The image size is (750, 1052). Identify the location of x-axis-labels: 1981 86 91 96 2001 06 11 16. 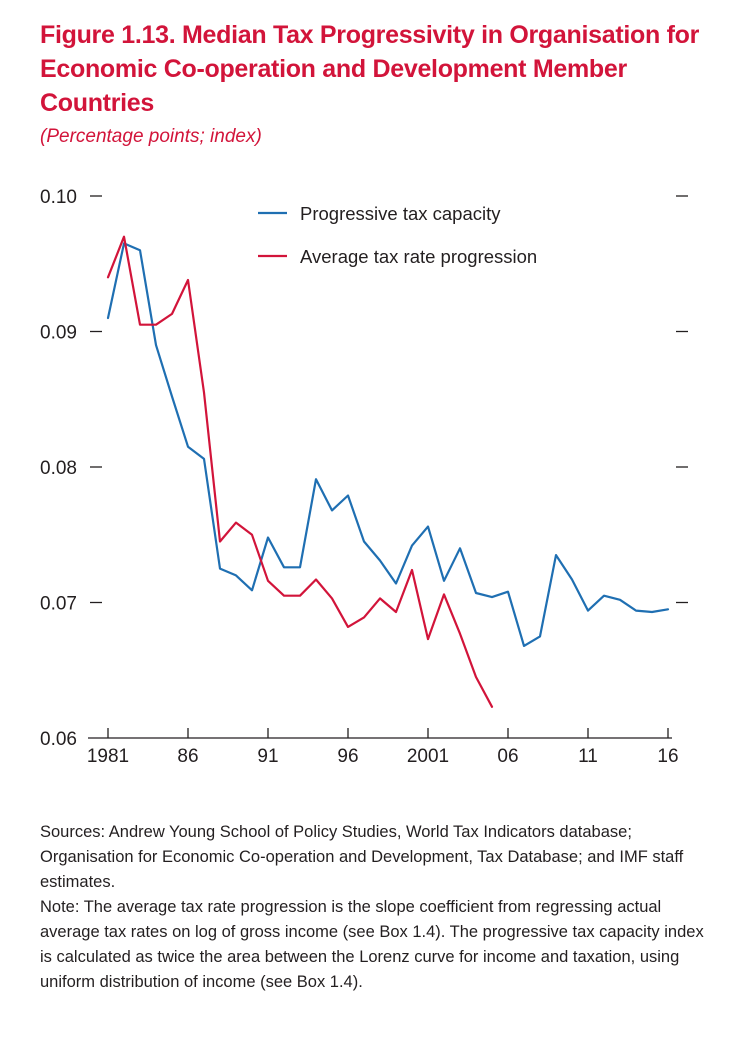
(383, 756).